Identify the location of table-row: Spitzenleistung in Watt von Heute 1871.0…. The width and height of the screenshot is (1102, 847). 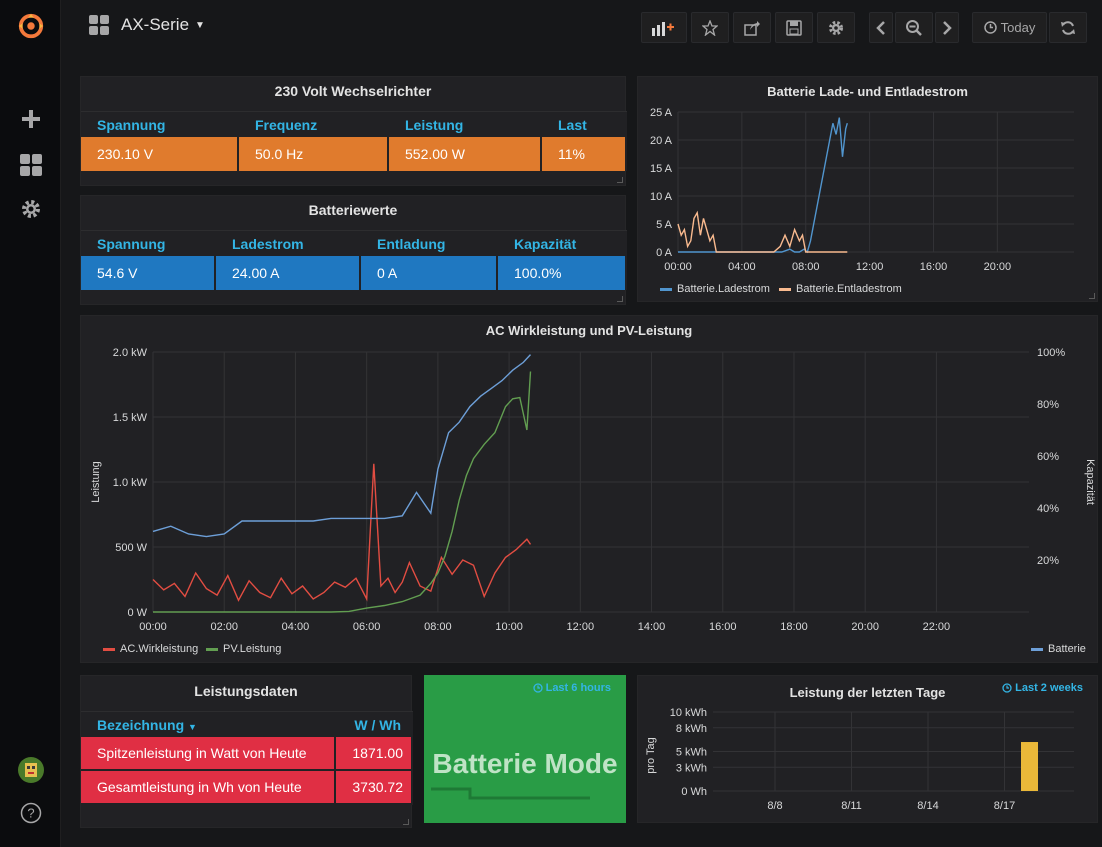
(247, 754).